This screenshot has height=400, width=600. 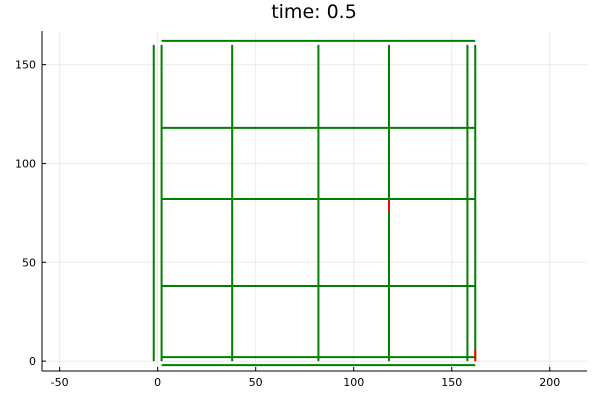 What do you see at coordinates (305, 378) in the screenshot?
I see `x-ticks: -50 0 50 100 150 200` at bounding box center [305, 378].